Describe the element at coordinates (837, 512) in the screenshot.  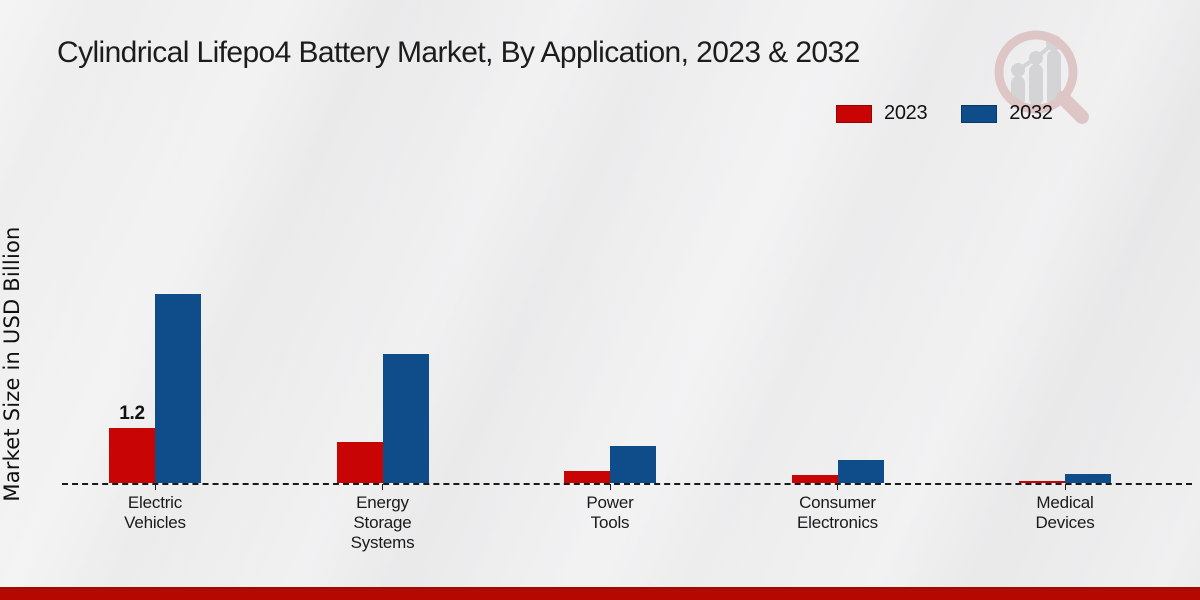
I see `category-label: Consumer Electronics` at that location.